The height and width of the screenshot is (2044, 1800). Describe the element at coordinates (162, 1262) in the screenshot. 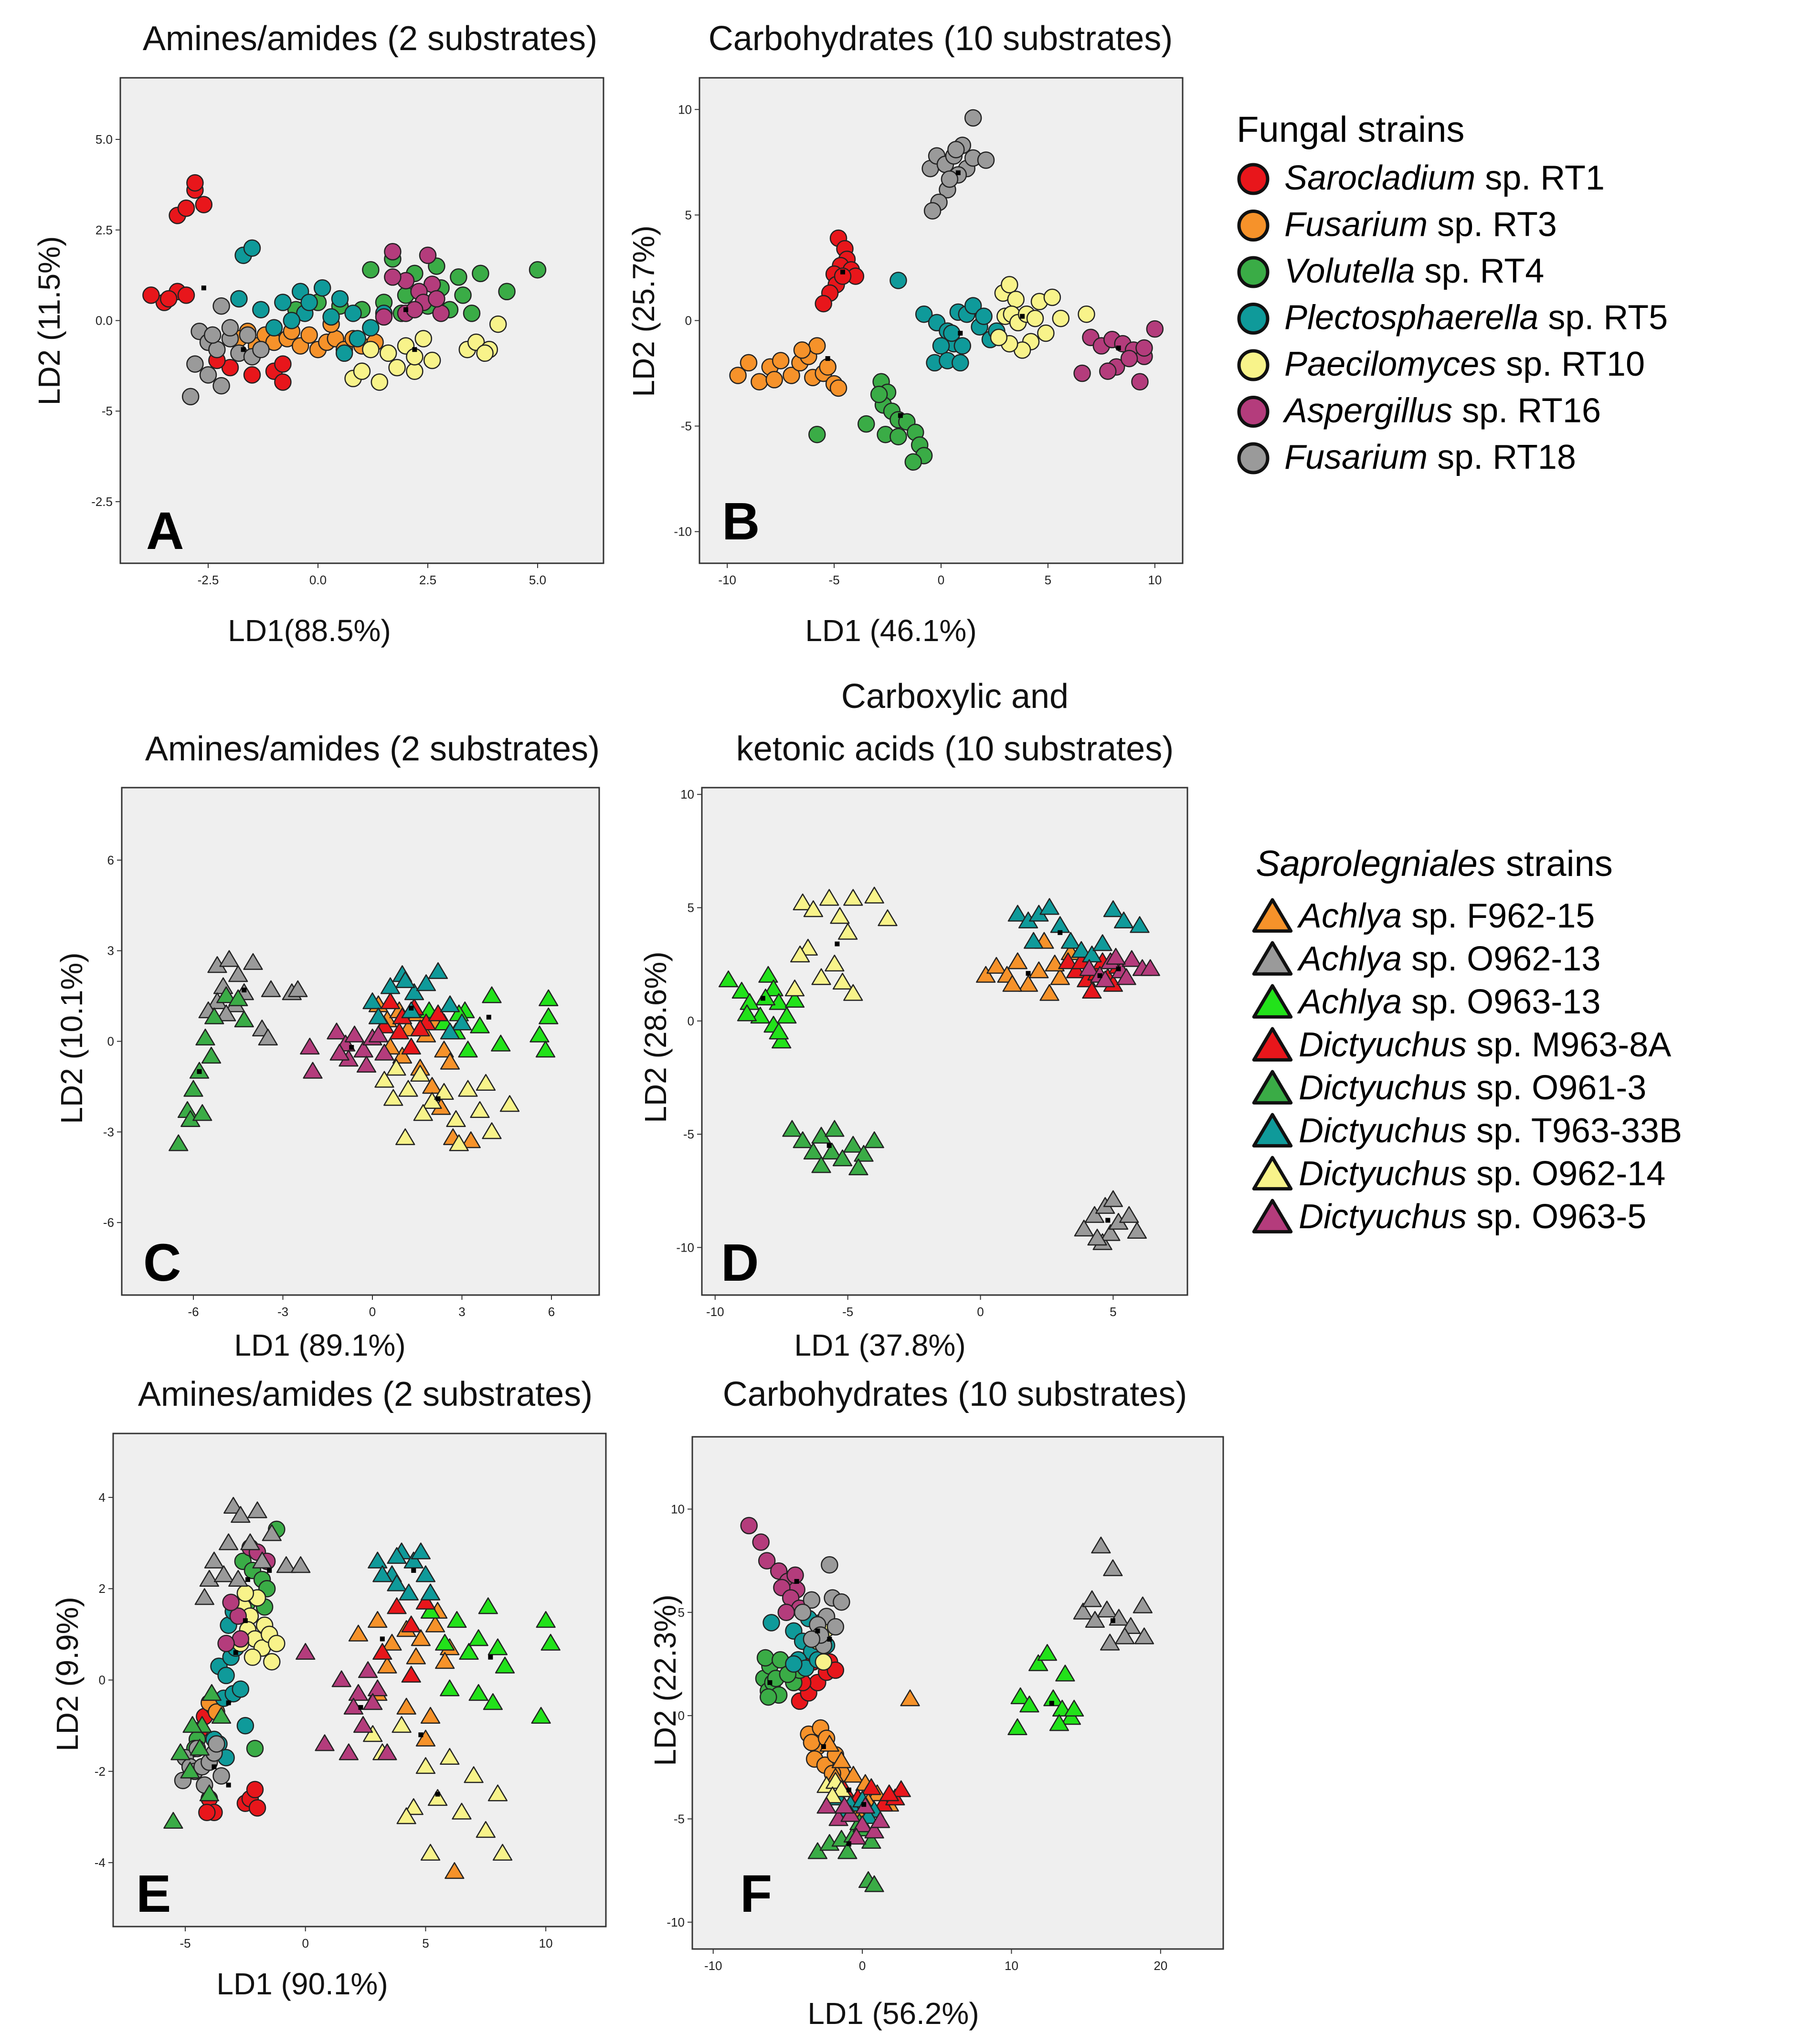

I see `panel-label: C` at that location.